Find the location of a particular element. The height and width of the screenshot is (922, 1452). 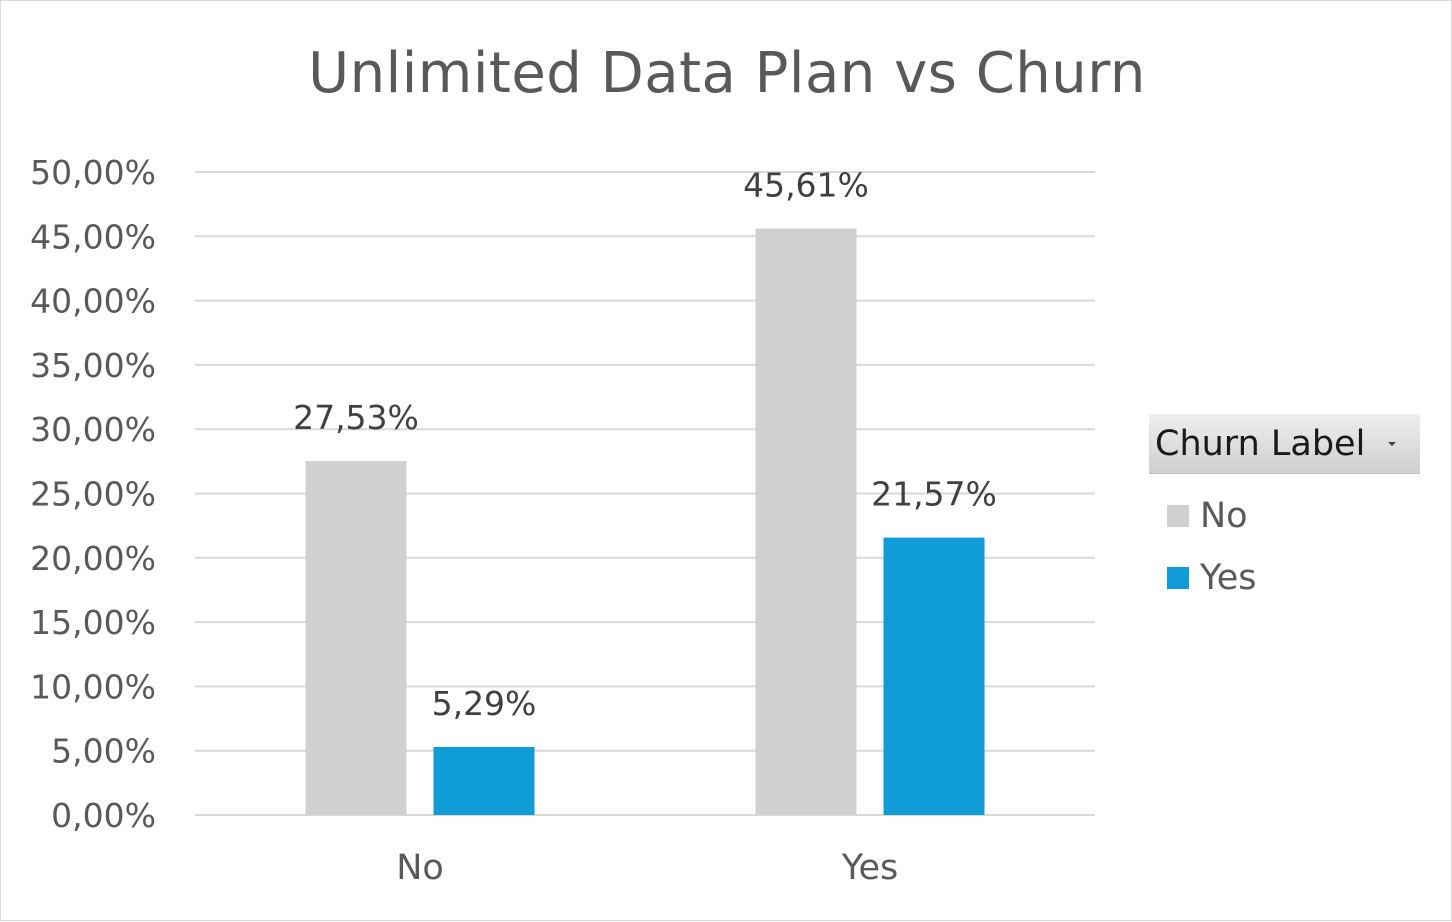

data-label: 5,29% is located at coordinates (484, 703).